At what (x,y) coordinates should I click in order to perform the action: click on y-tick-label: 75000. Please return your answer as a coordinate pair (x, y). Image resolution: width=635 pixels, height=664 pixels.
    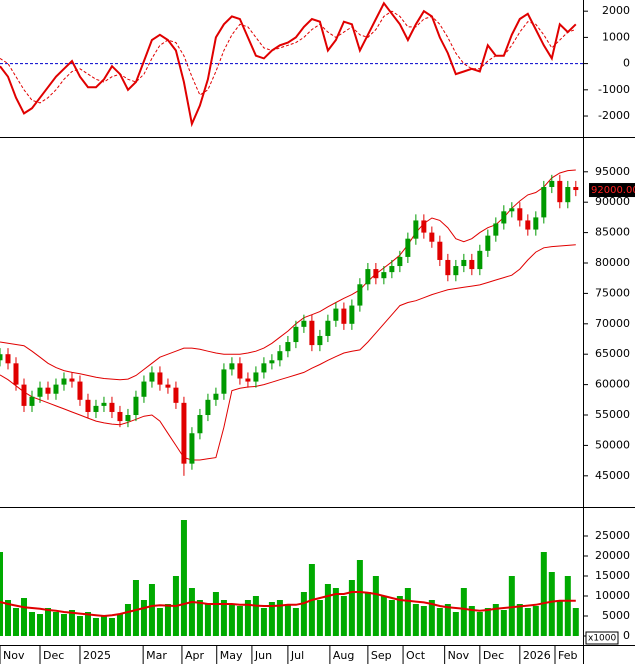
    Looking at the image, I should click on (612, 292).